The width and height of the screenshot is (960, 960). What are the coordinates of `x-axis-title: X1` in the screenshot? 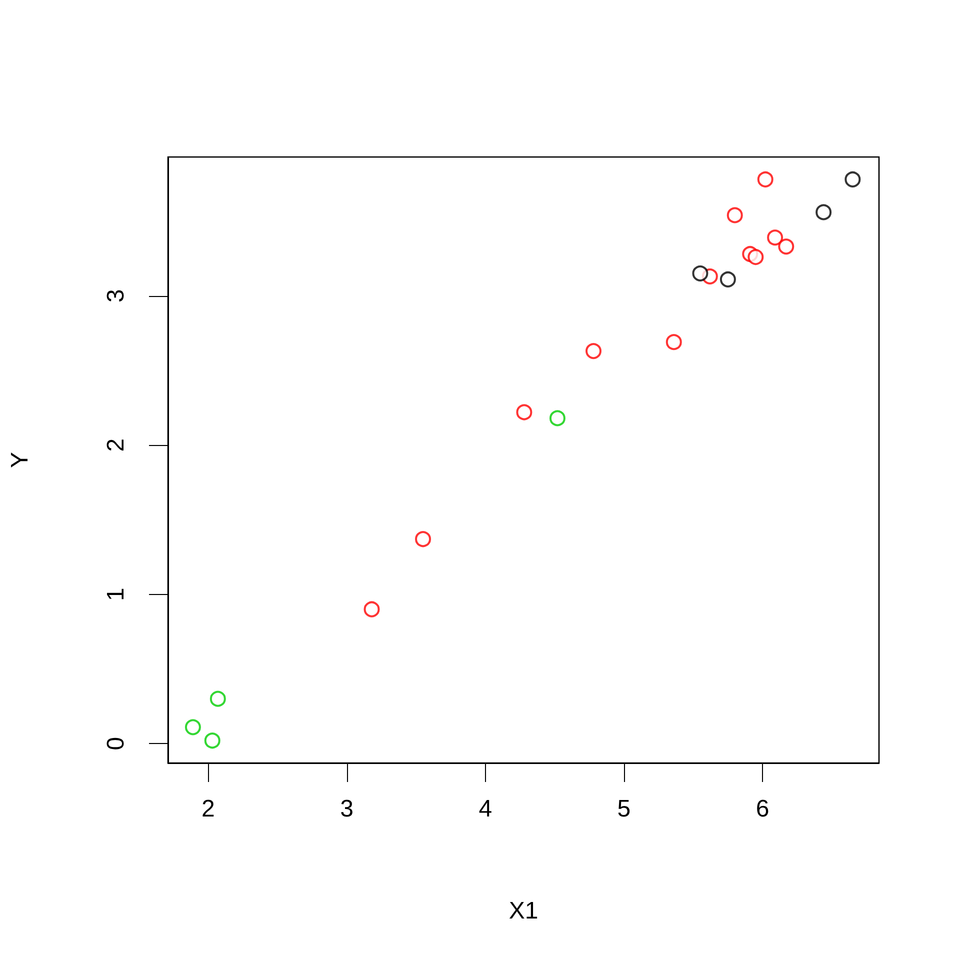 It's located at (523, 911).